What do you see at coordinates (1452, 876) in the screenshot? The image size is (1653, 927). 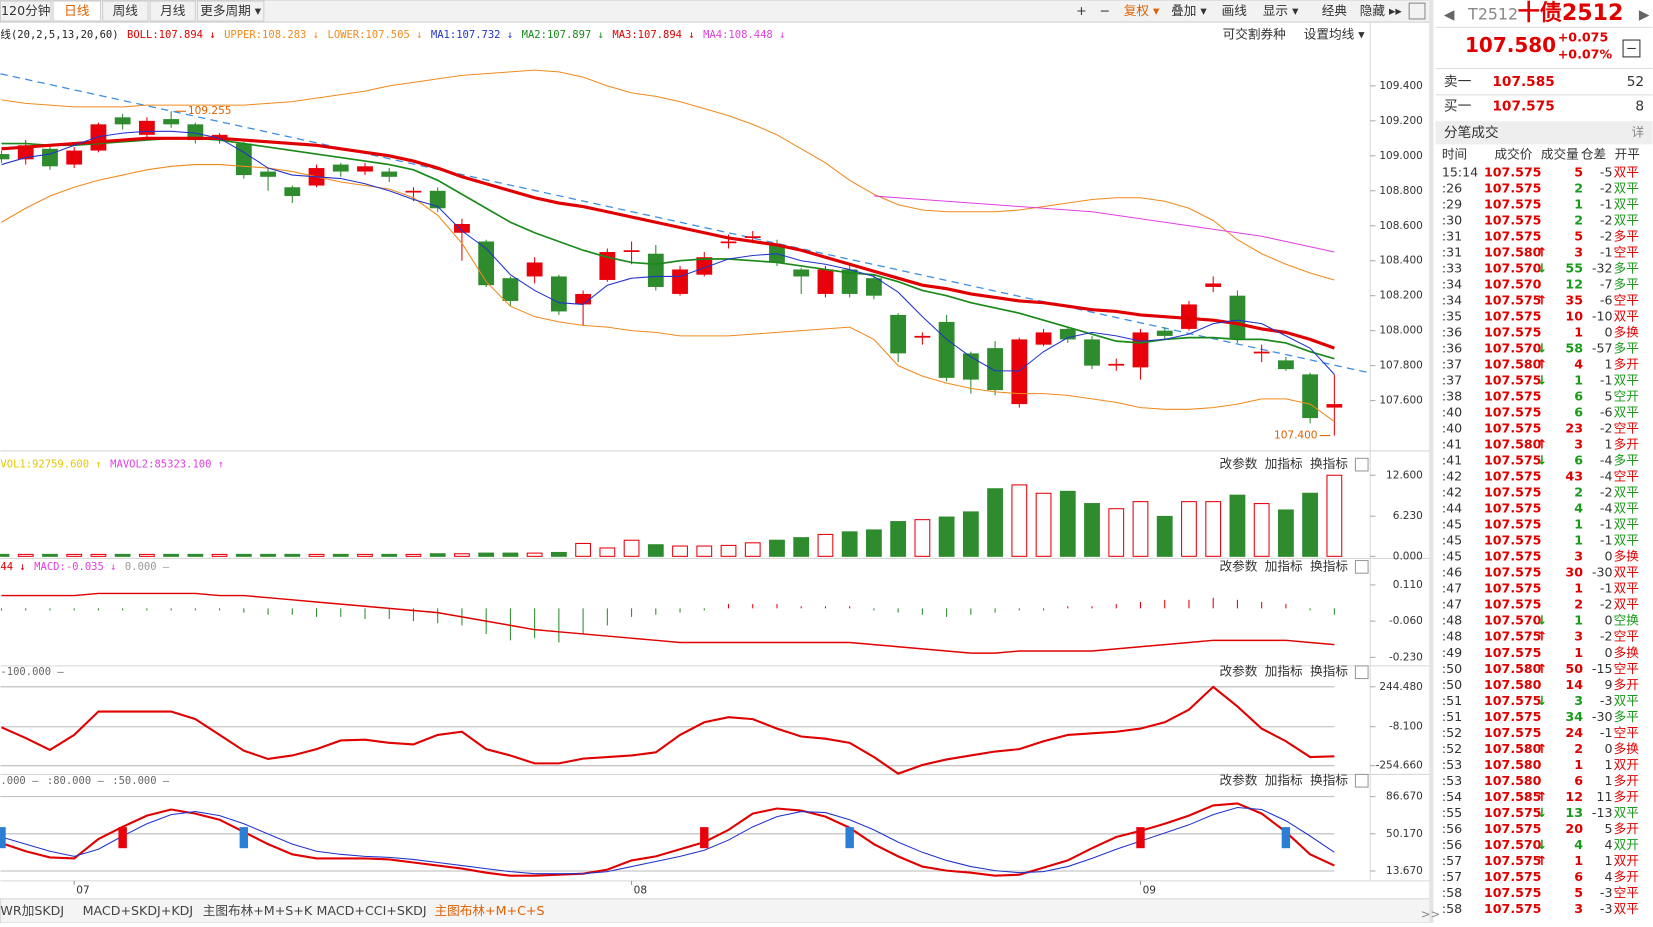 I see `trade-time: :57` at bounding box center [1452, 876].